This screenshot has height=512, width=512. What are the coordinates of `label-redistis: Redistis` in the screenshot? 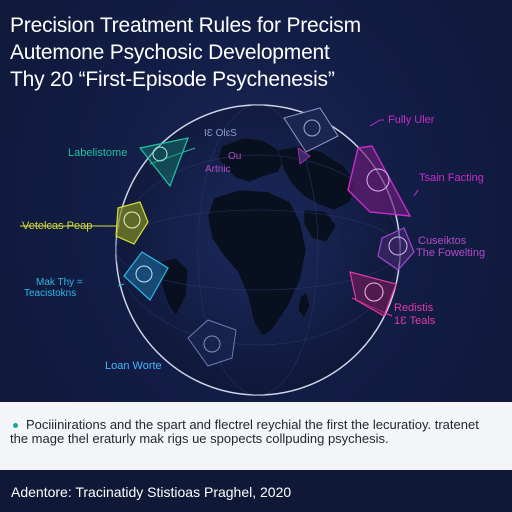 It's located at (414, 308).